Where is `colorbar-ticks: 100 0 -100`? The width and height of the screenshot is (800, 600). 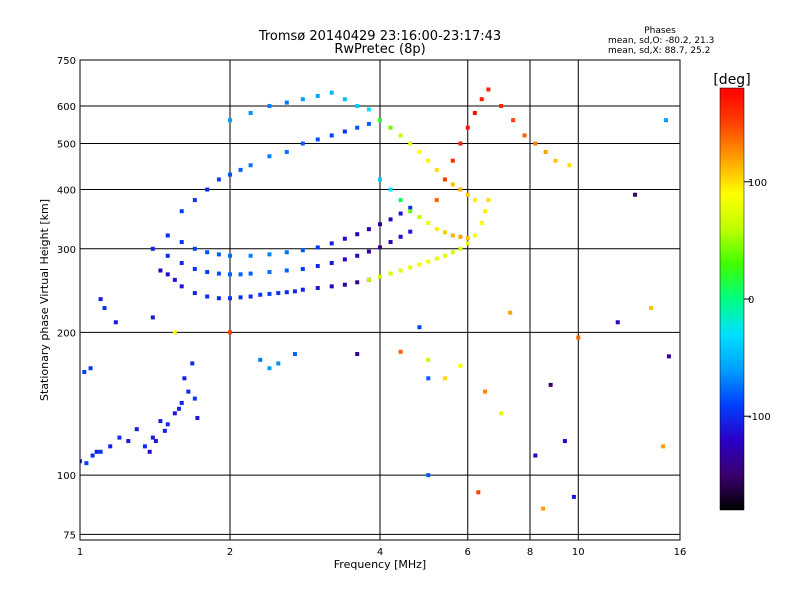 colorbar-ticks: 100 0 -100 is located at coordinates (757, 300).